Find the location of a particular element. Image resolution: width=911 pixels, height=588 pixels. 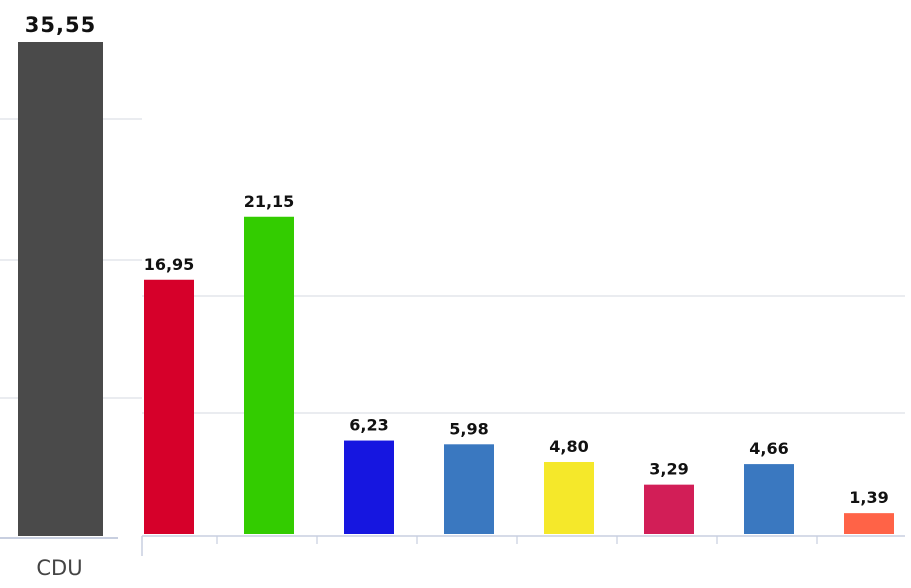

category-labels: CDU is located at coordinates (59, 568).